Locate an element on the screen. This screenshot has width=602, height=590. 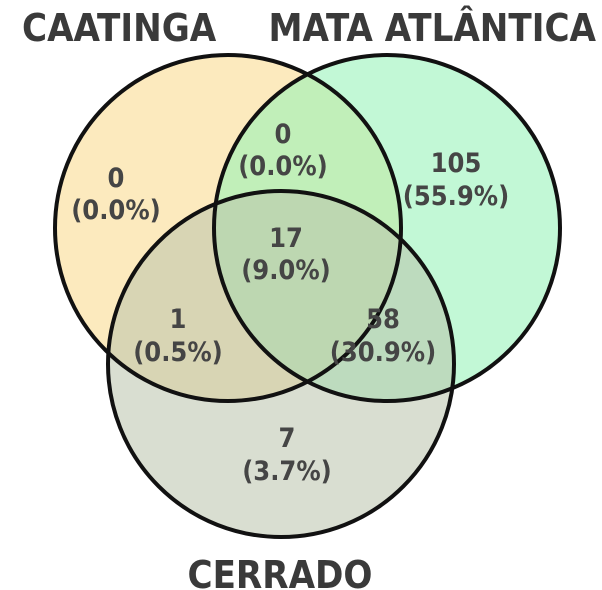
region-percent: (3.7%) is located at coordinates (287, 471).